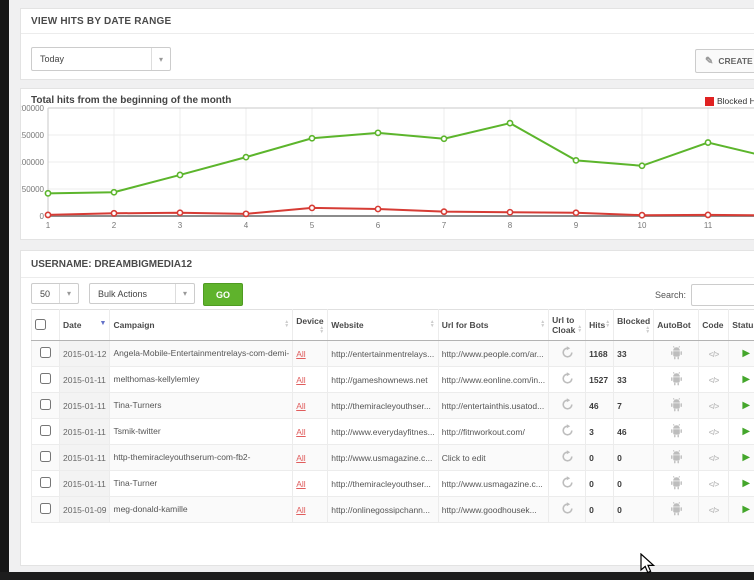  I want to click on svg-text: 6, so click(378, 225).